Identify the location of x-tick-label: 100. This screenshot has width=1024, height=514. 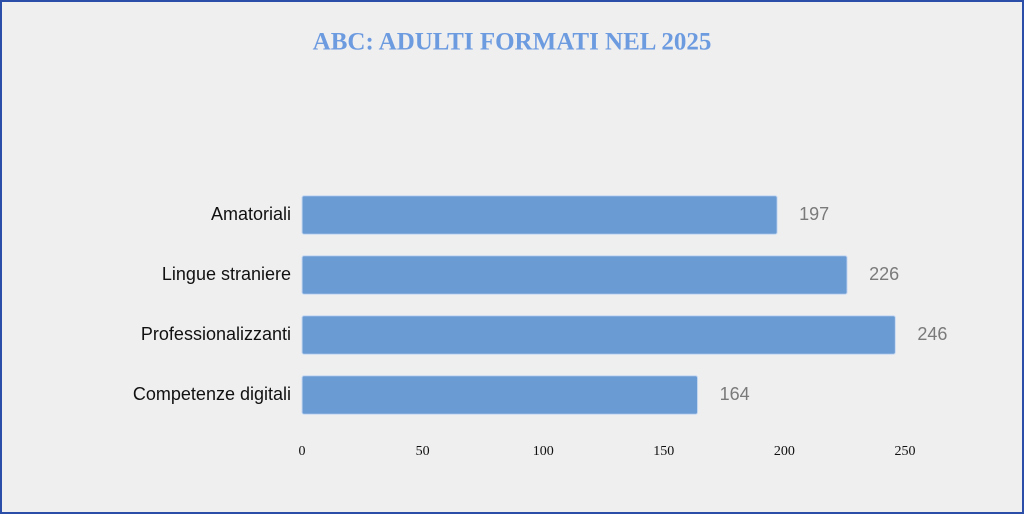
(543, 451).